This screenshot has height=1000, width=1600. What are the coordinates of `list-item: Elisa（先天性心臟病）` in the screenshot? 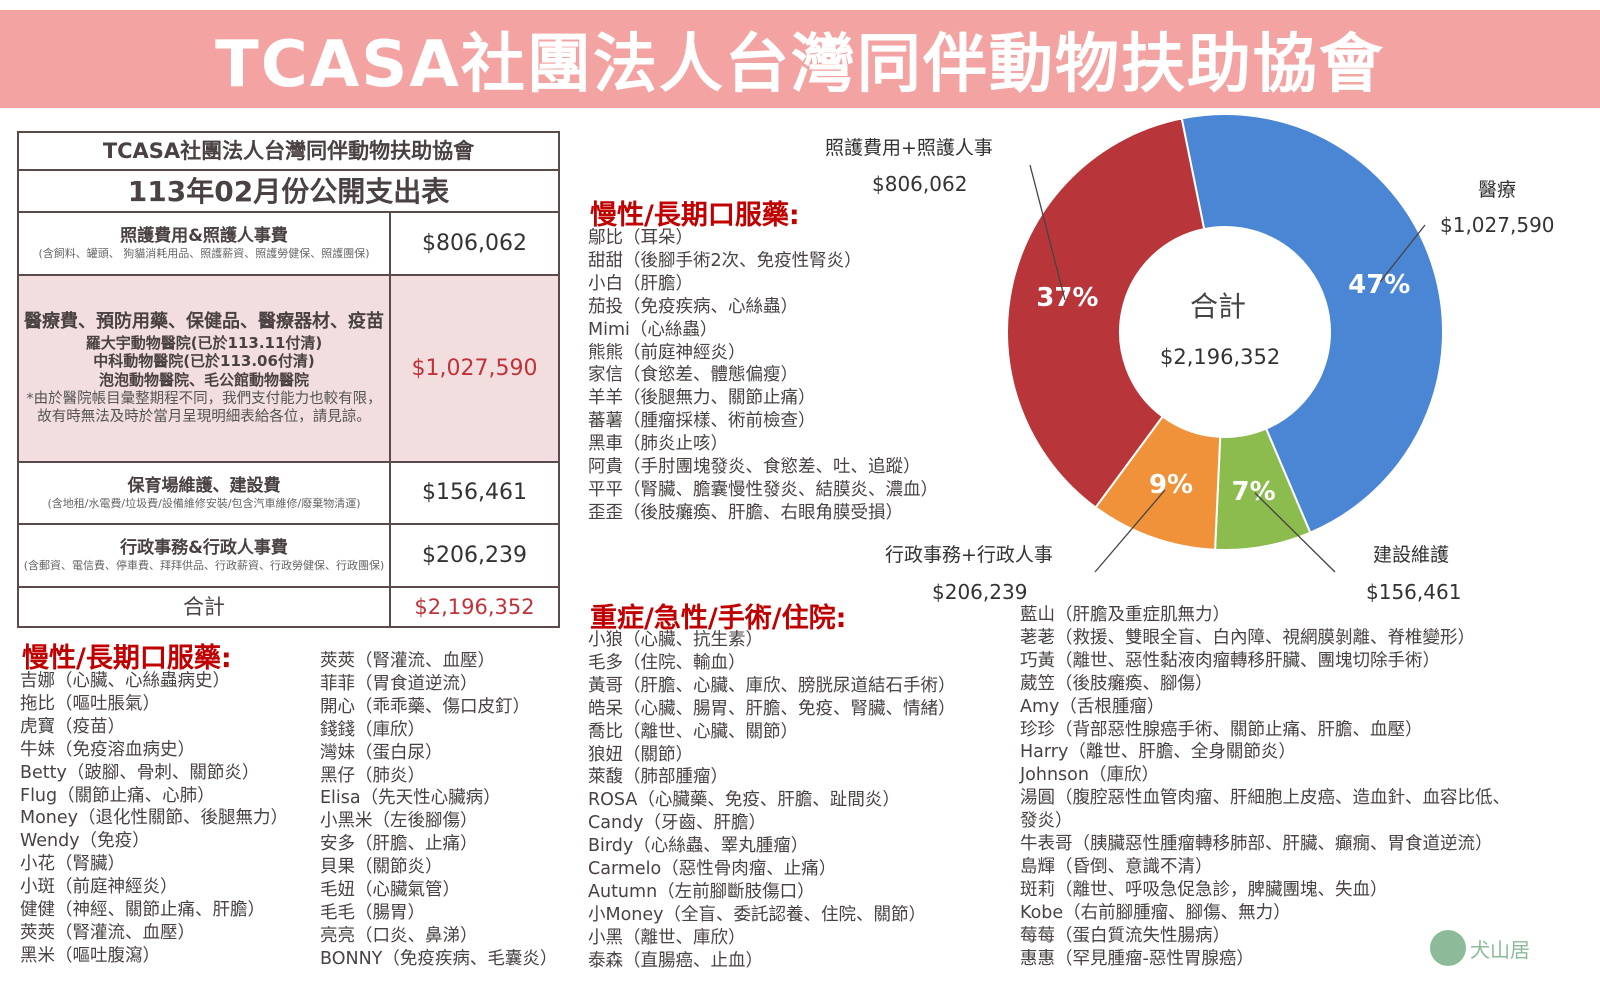 It's located at (410, 798).